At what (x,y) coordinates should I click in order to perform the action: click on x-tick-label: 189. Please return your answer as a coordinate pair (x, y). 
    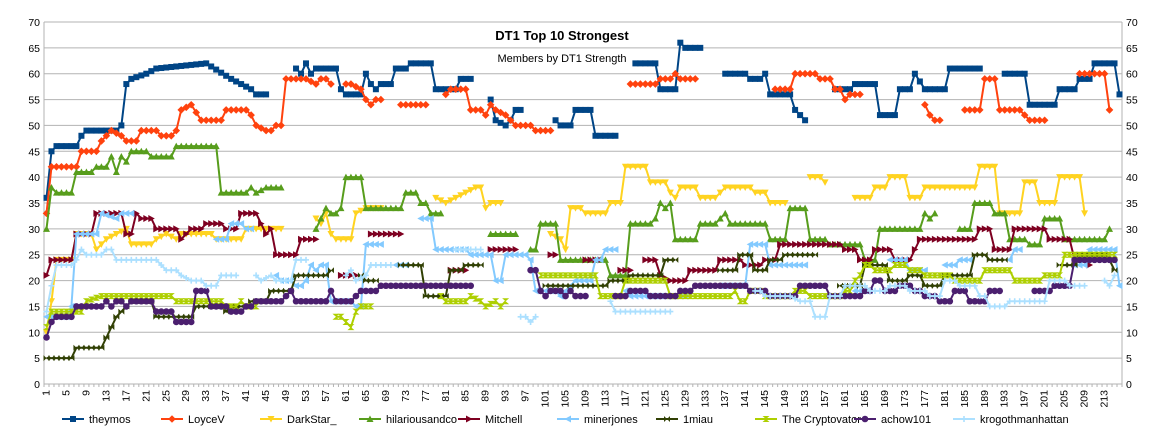
    Looking at the image, I should click on (985, 399).